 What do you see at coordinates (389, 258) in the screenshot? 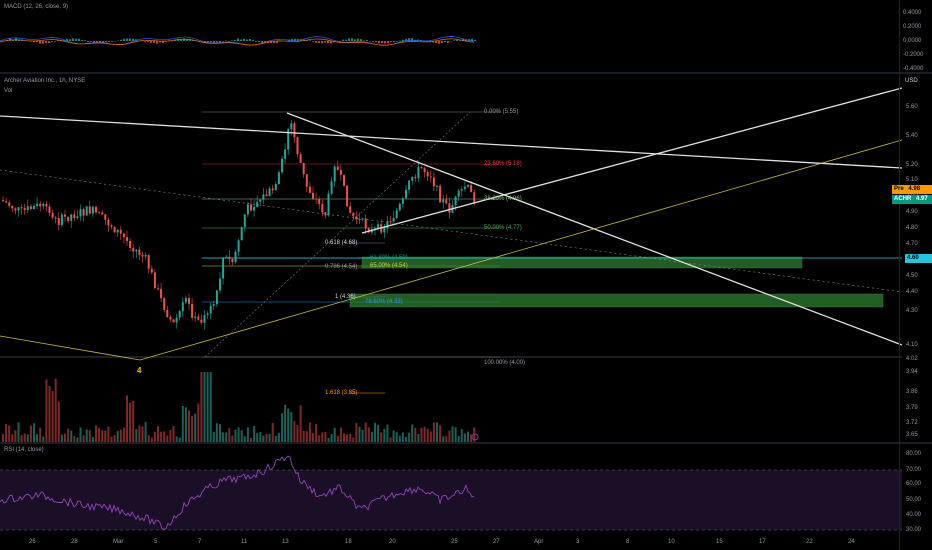
I see `fib-label-618: 61.80% (4.59)` at bounding box center [389, 258].